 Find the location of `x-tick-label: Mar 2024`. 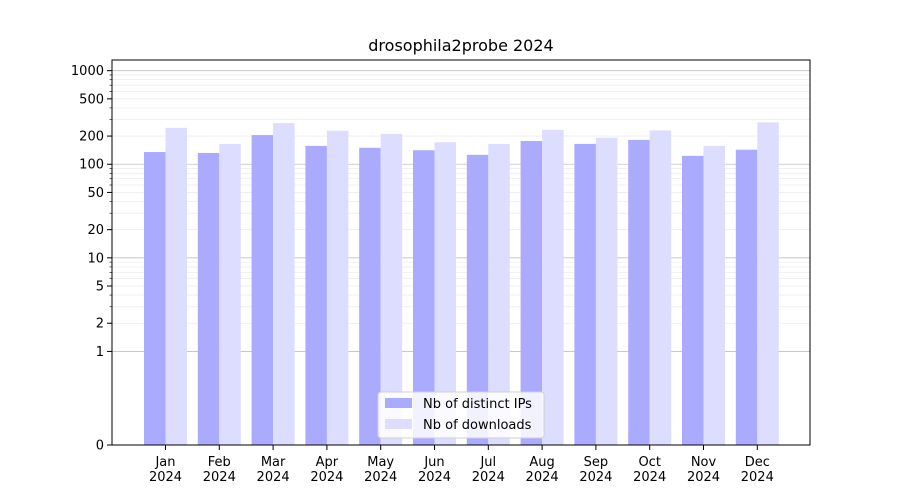

x-tick-label: Mar 2024 is located at coordinates (273, 470).